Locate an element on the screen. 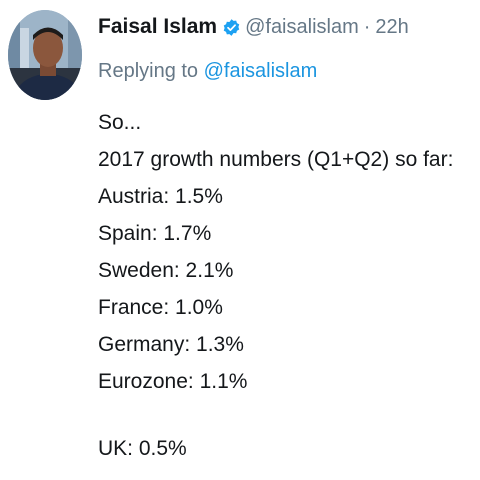  tweet-line: Sweden: 2.1% is located at coordinates (166, 270).